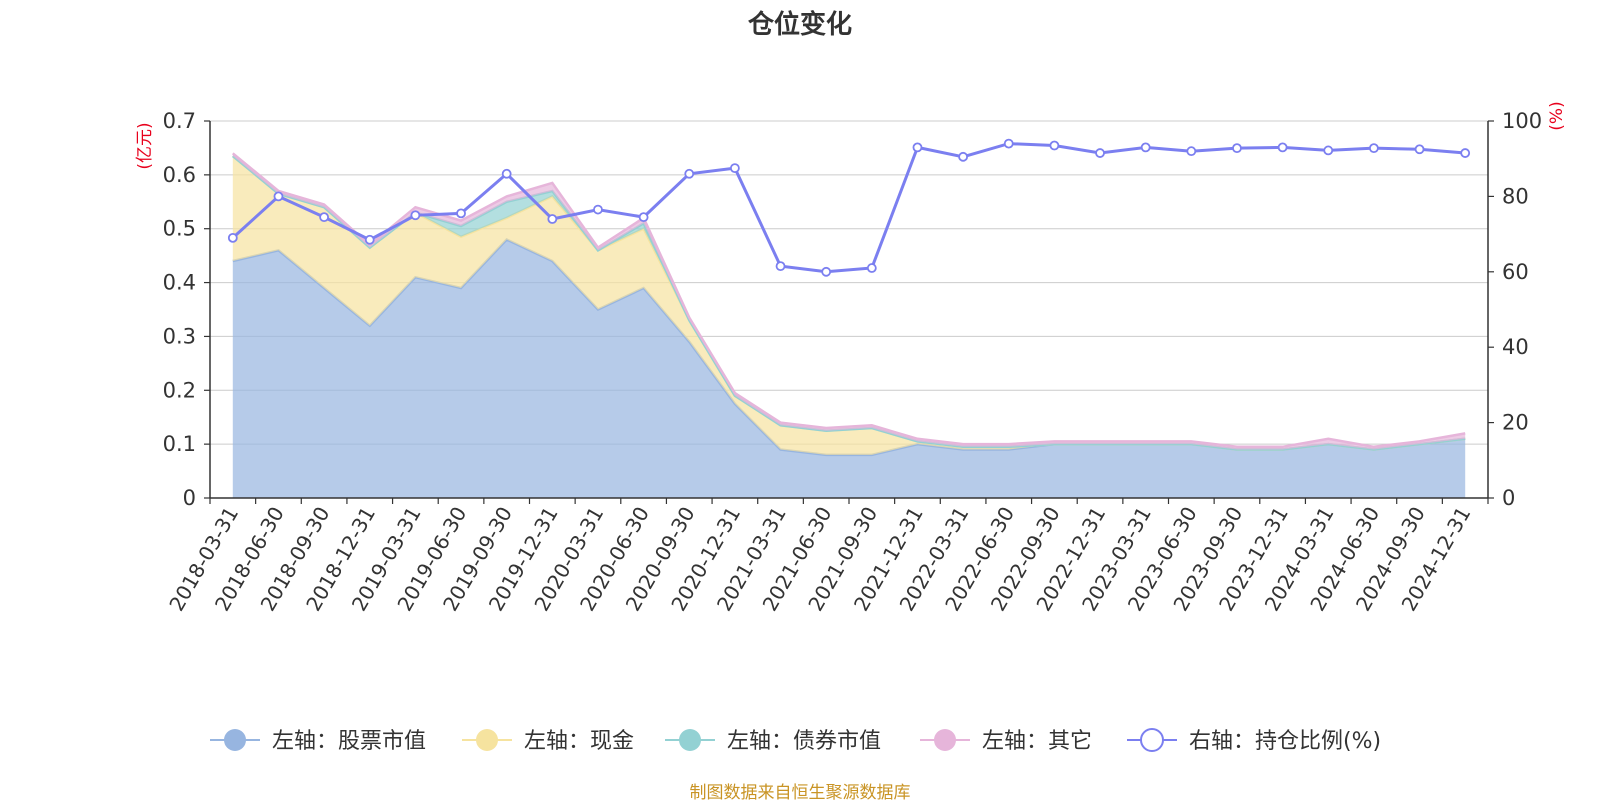 The image size is (1600, 803). I want to click on y-left-tick-label: 0.6, so click(179, 175).